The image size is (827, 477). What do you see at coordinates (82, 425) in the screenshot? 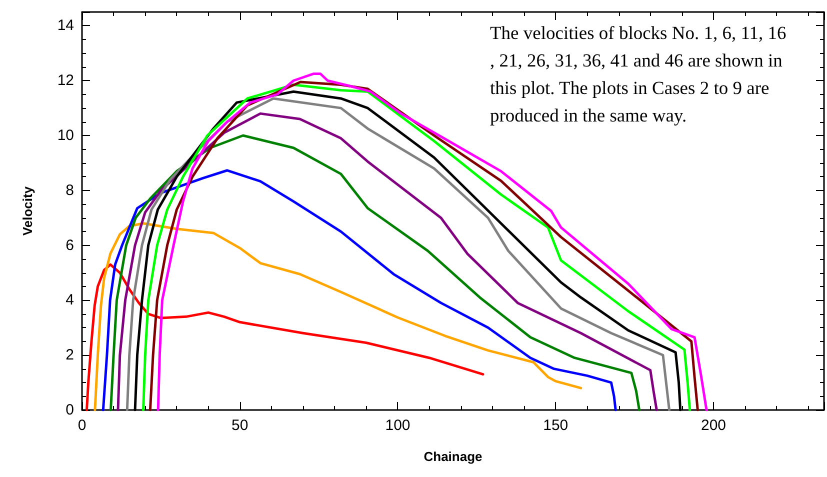
I see `x-tick-label: 0` at bounding box center [82, 425].